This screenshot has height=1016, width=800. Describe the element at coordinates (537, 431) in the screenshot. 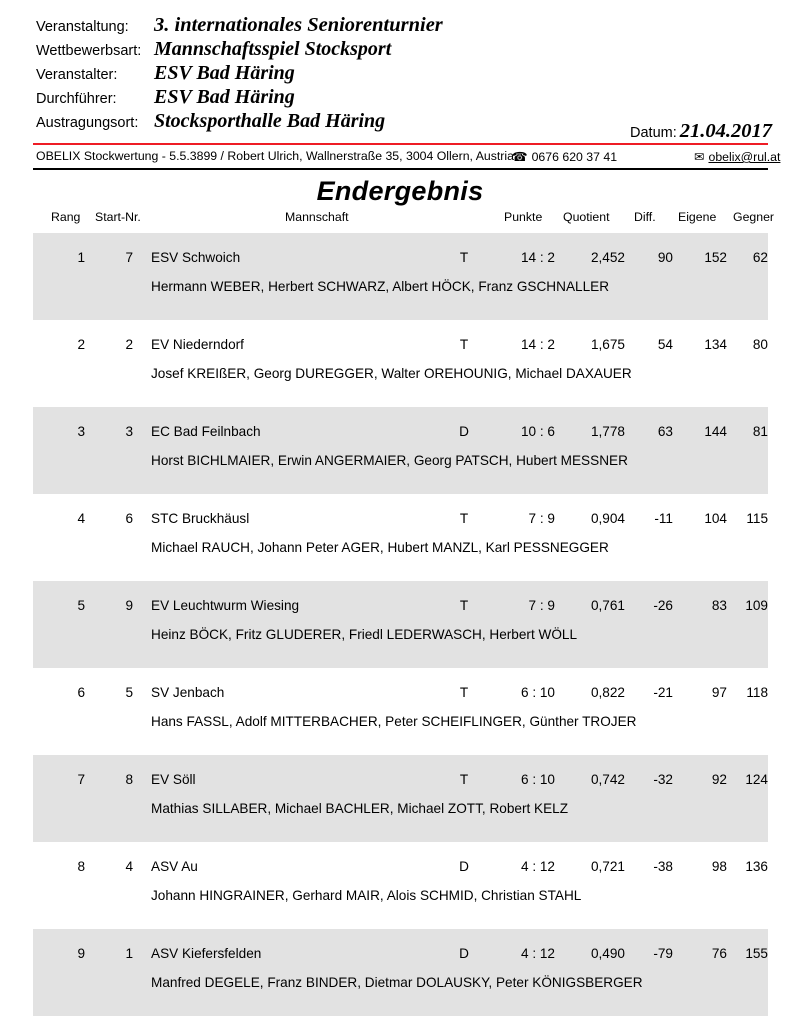

I see `cell-punkte: 10 : 6` at that location.